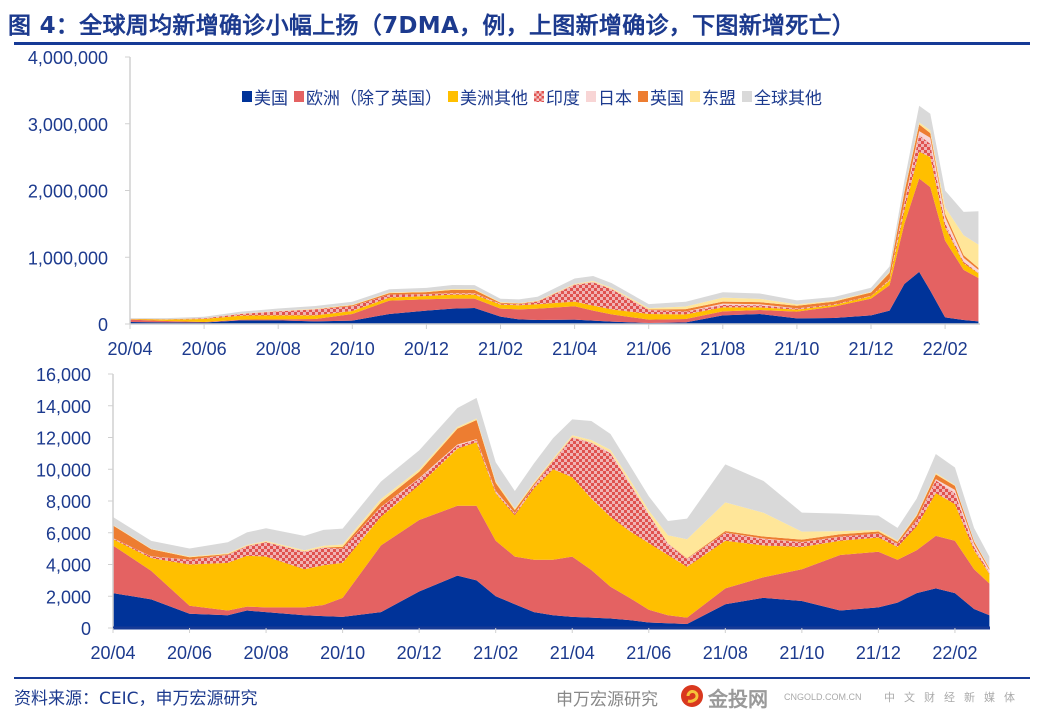 Image resolution: width=1038 pixels, height=712 pixels. Describe the element at coordinates (719, 99) in the screenshot. I see `legend-label: 东盟` at that location.